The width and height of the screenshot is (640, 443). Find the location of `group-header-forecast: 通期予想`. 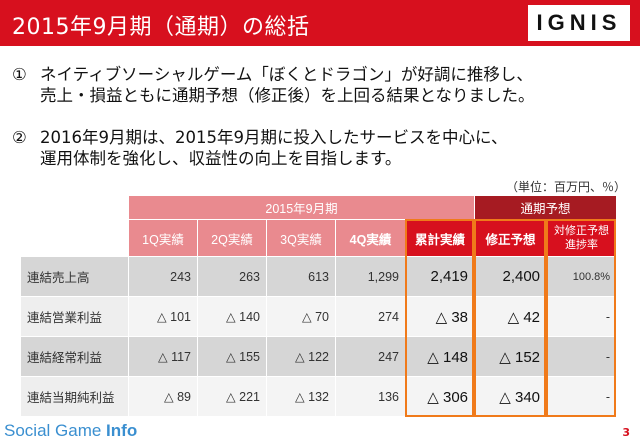

group-header-forecast: 通期予想 is located at coordinates (546, 207).